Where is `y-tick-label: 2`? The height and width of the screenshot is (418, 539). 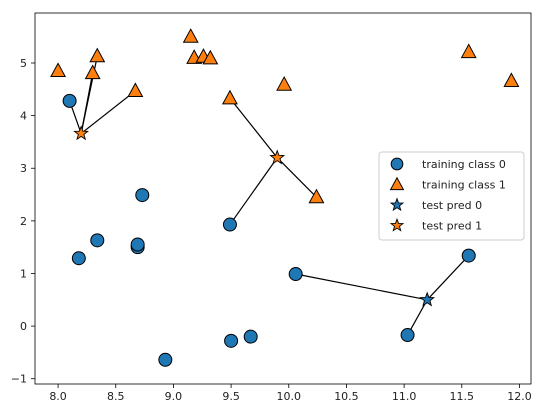 y-tick-label: 2 is located at coordinates (23, 221).